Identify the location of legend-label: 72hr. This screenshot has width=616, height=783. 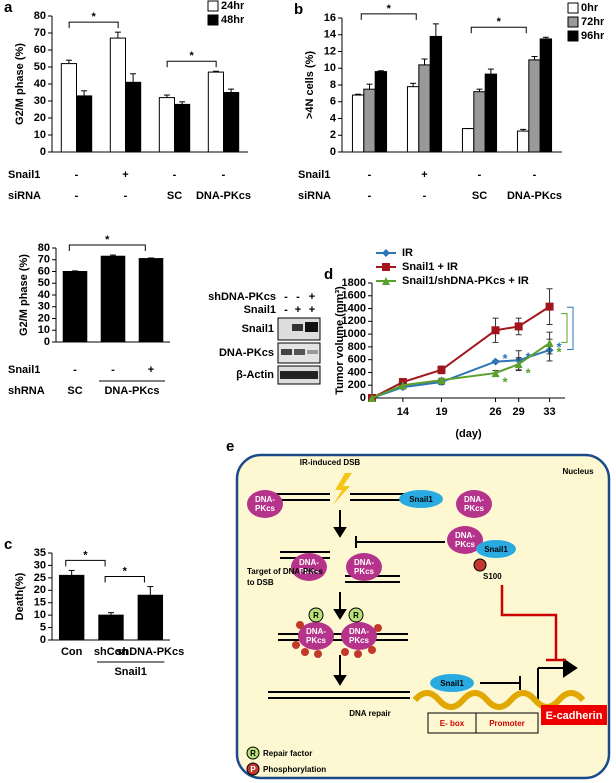
(593, 22).